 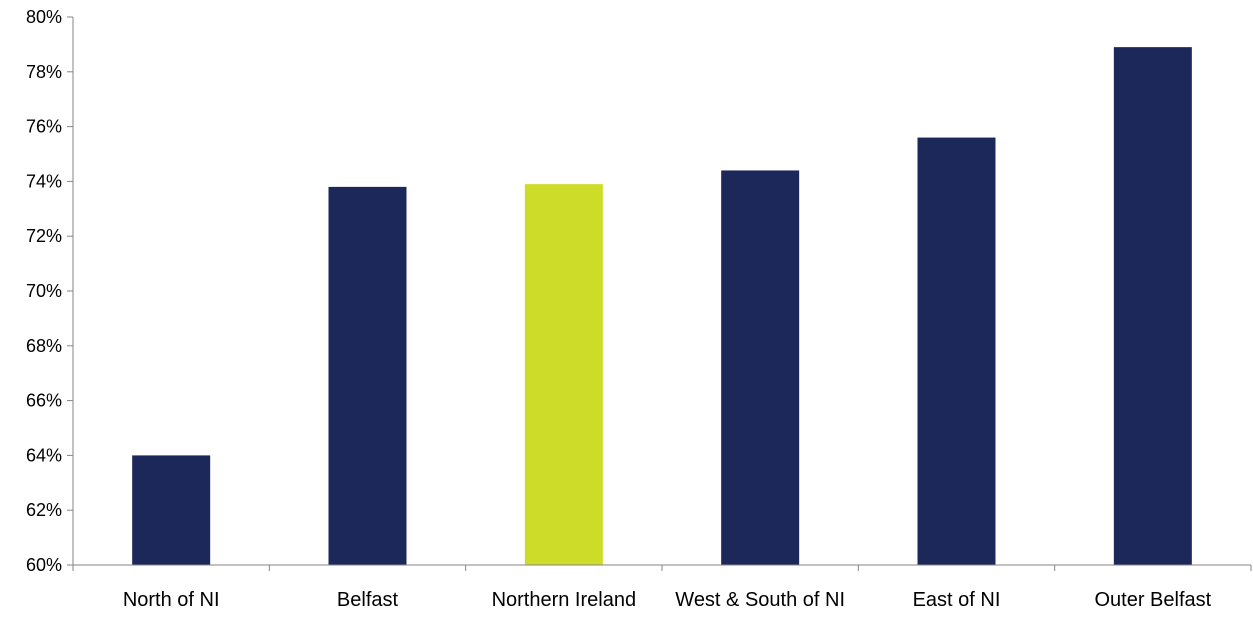 I want to click on x-tick-label: Belfast, so click(x=368, y=600).